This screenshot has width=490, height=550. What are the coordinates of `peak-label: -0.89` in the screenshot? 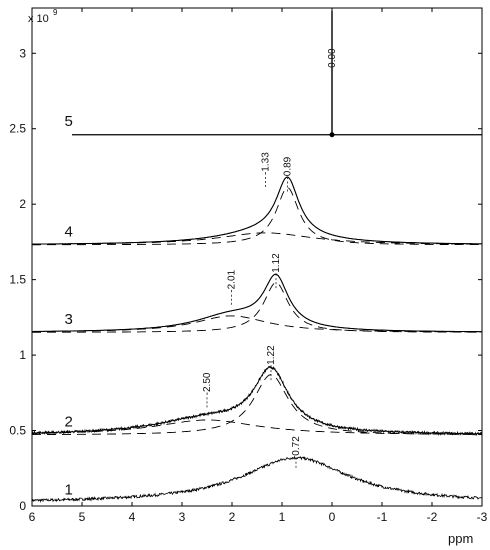 It's located at (288, 167).